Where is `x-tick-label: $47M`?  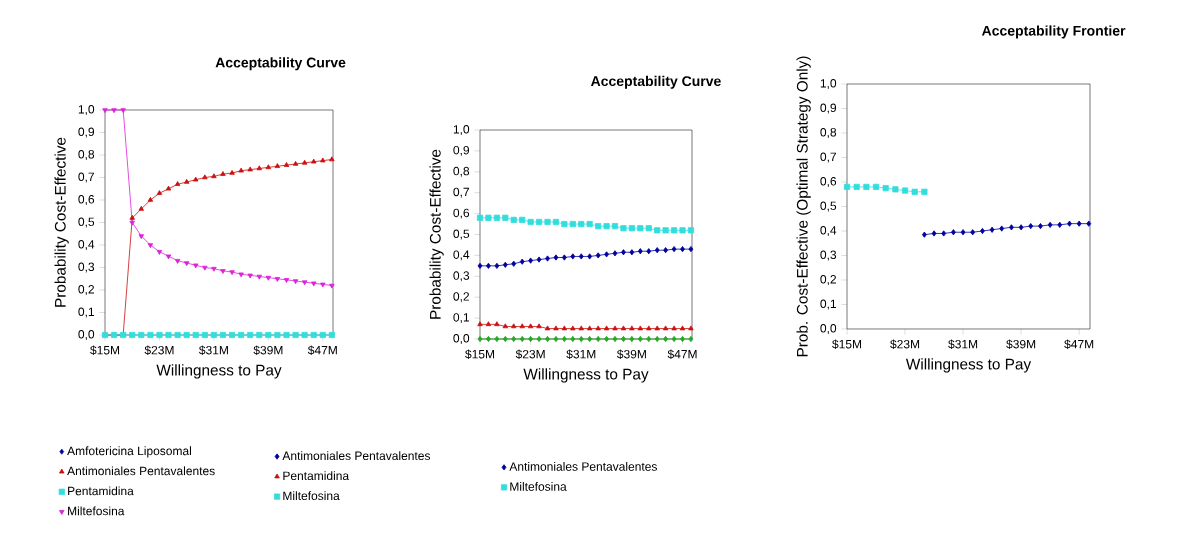
x-tick-label: $47M is located at coordinates (682, 354).